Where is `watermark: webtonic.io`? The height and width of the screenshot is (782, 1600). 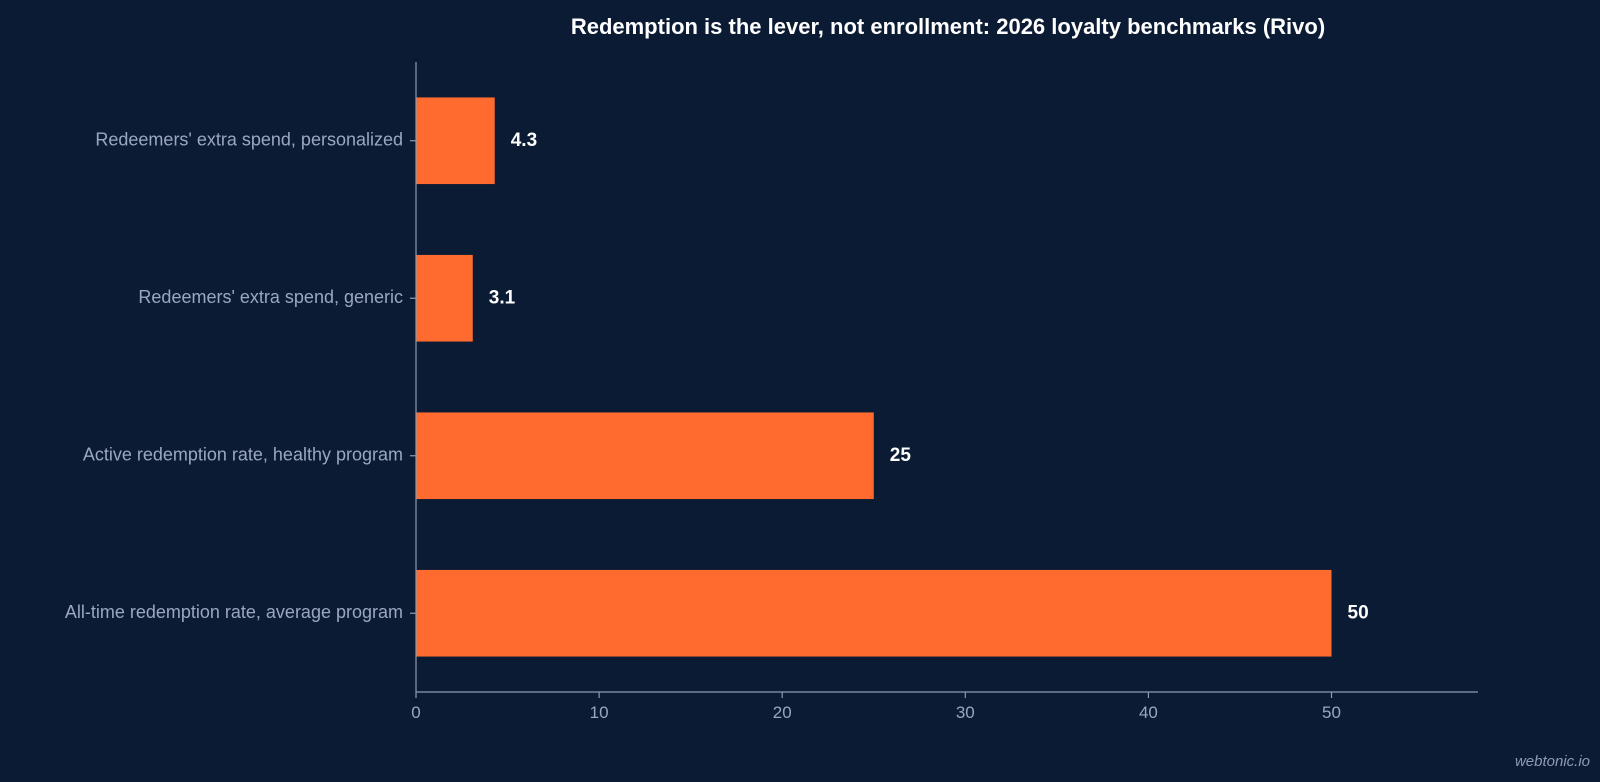
watermark: webtonic.io is located at coordinates (1552, 761).